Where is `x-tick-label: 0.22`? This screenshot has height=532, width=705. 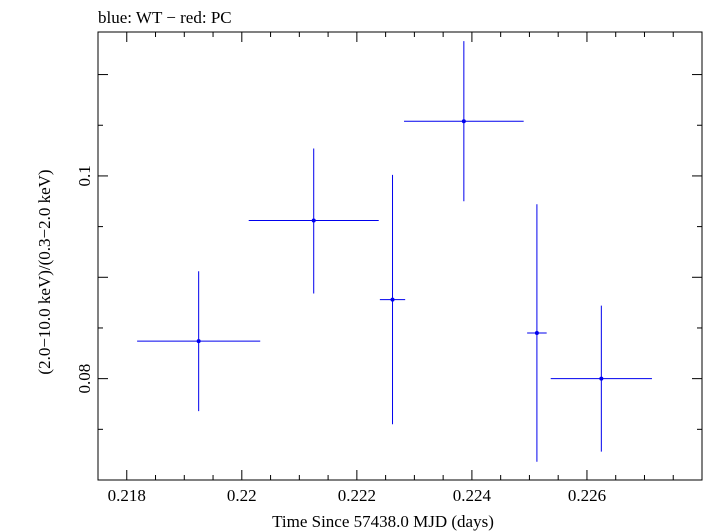
x-tick-label: 0.22 is located at coordinates (242, 495).